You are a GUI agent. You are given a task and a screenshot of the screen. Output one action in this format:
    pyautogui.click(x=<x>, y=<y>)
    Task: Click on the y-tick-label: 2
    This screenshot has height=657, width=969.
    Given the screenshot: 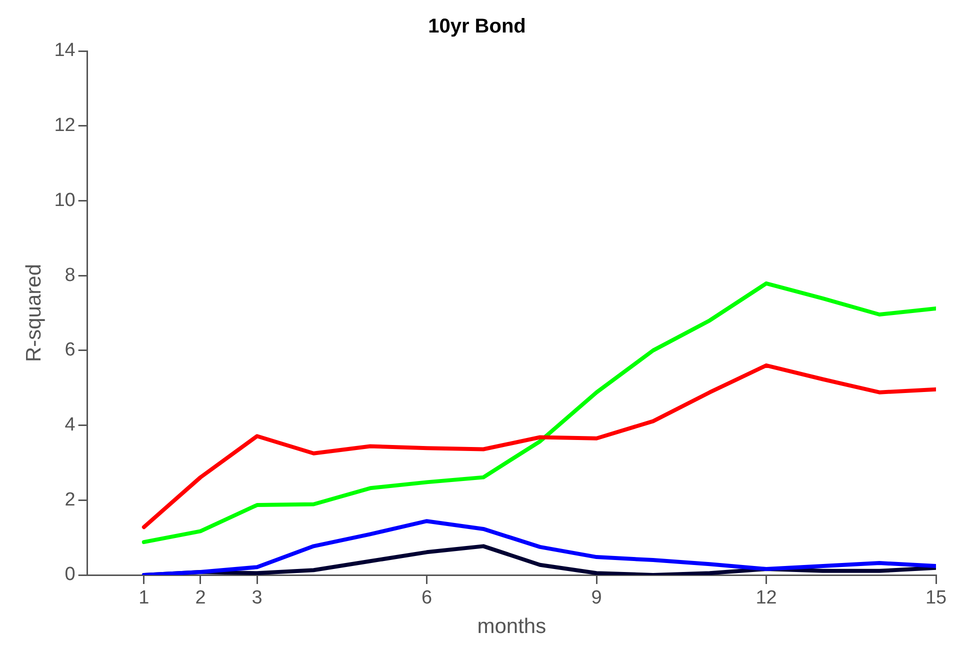 What is the action you would take?
    pyautogui.click(x=70, y=499)
    